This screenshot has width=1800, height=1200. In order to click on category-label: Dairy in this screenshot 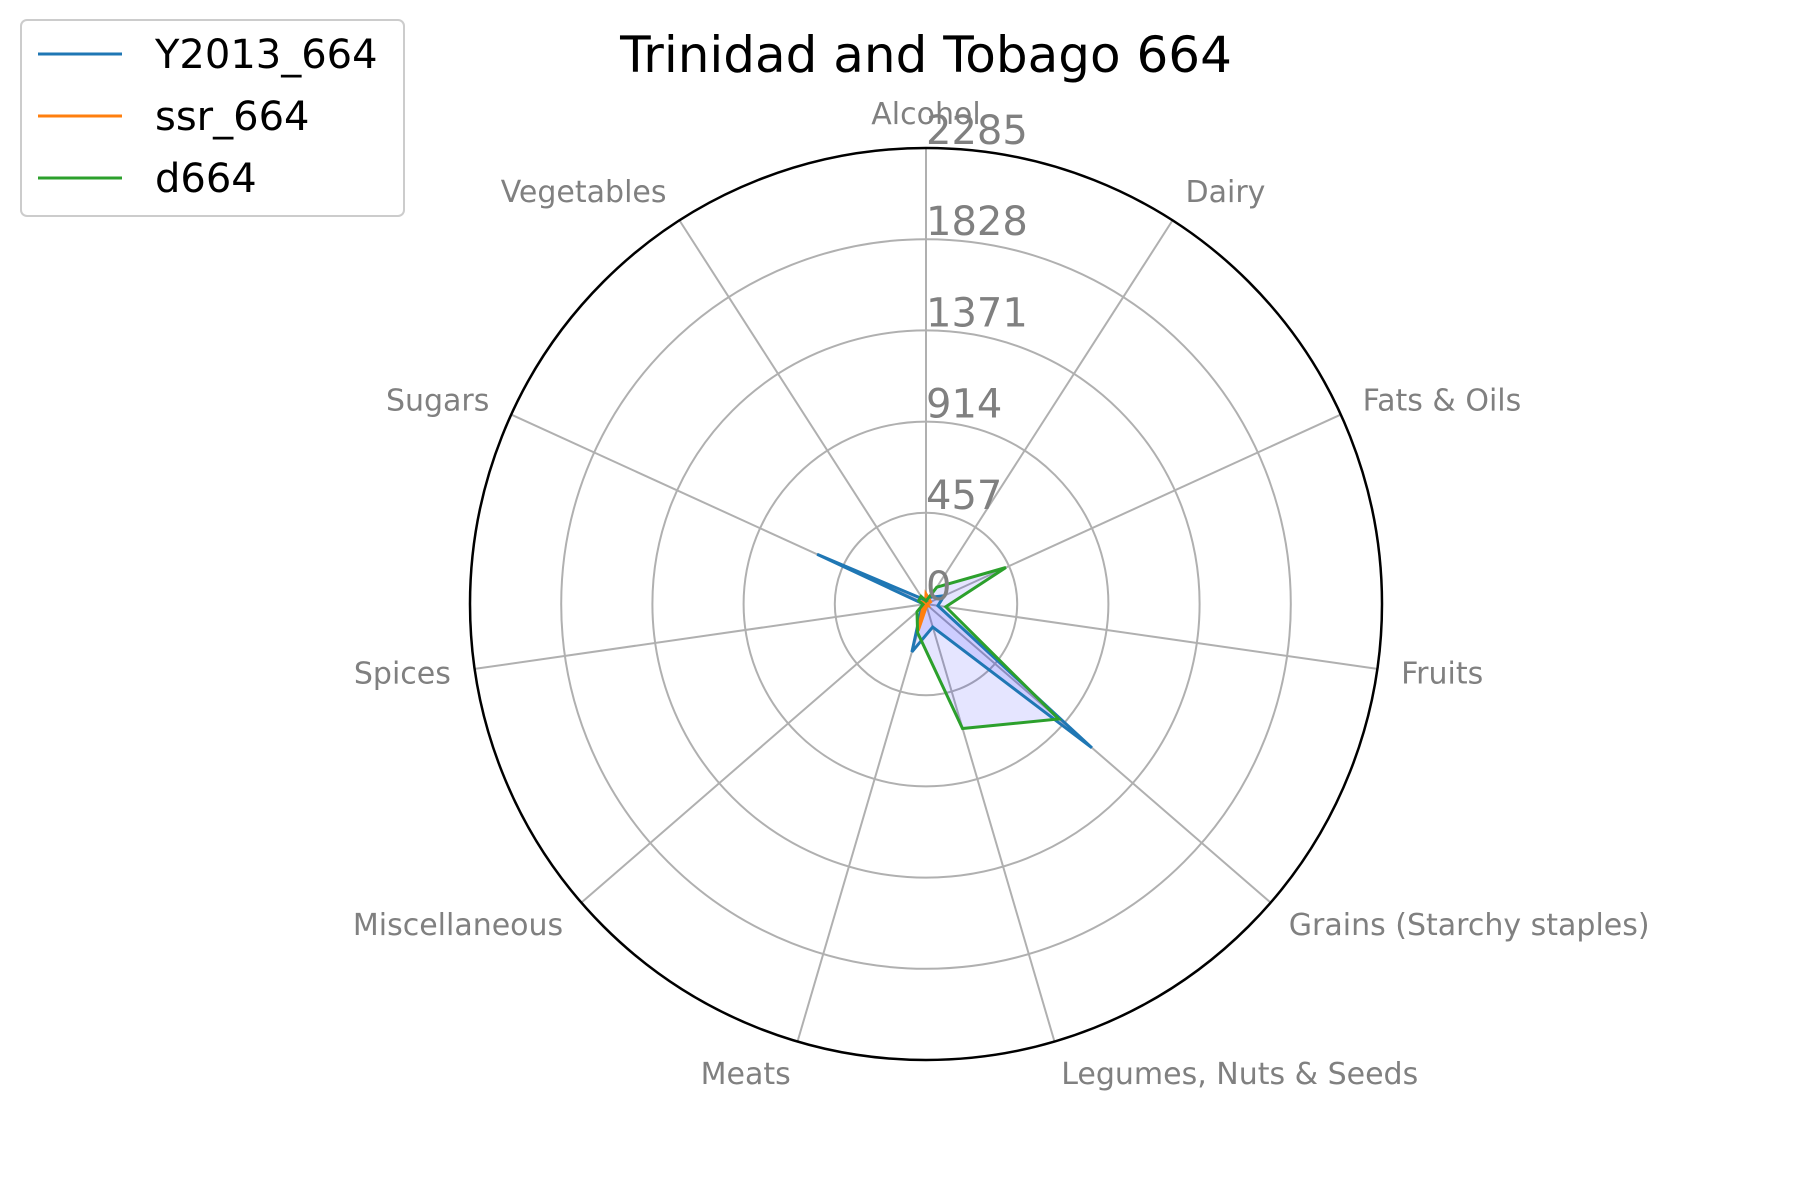, I will do `click(1226, 192)`.